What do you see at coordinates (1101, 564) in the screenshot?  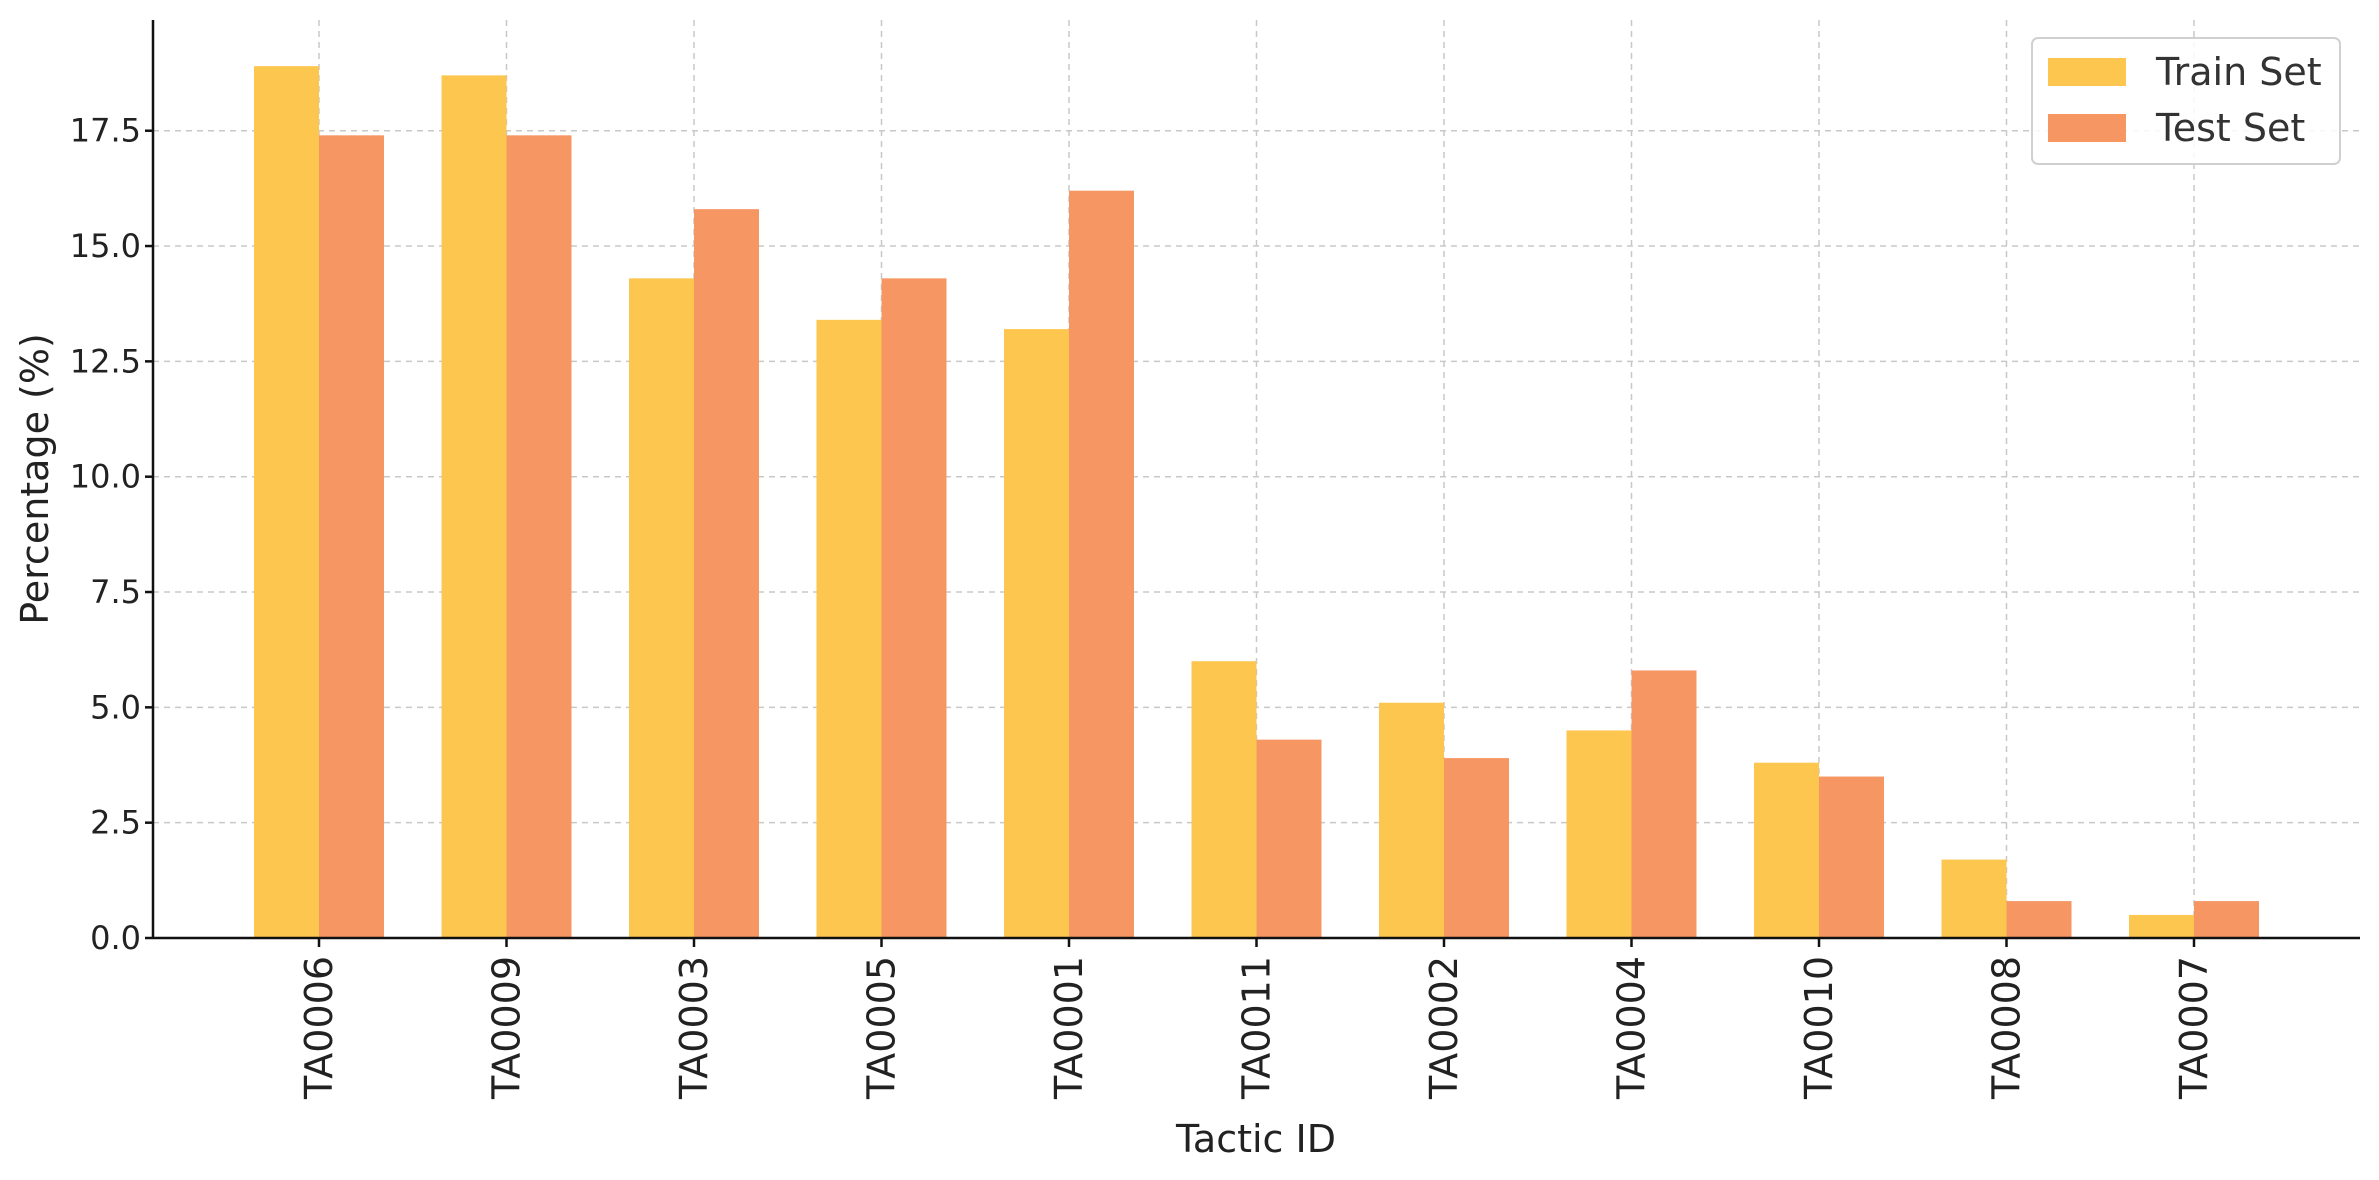 I see `bar-test-set-ta0001` at bounding box center [1101, 564].